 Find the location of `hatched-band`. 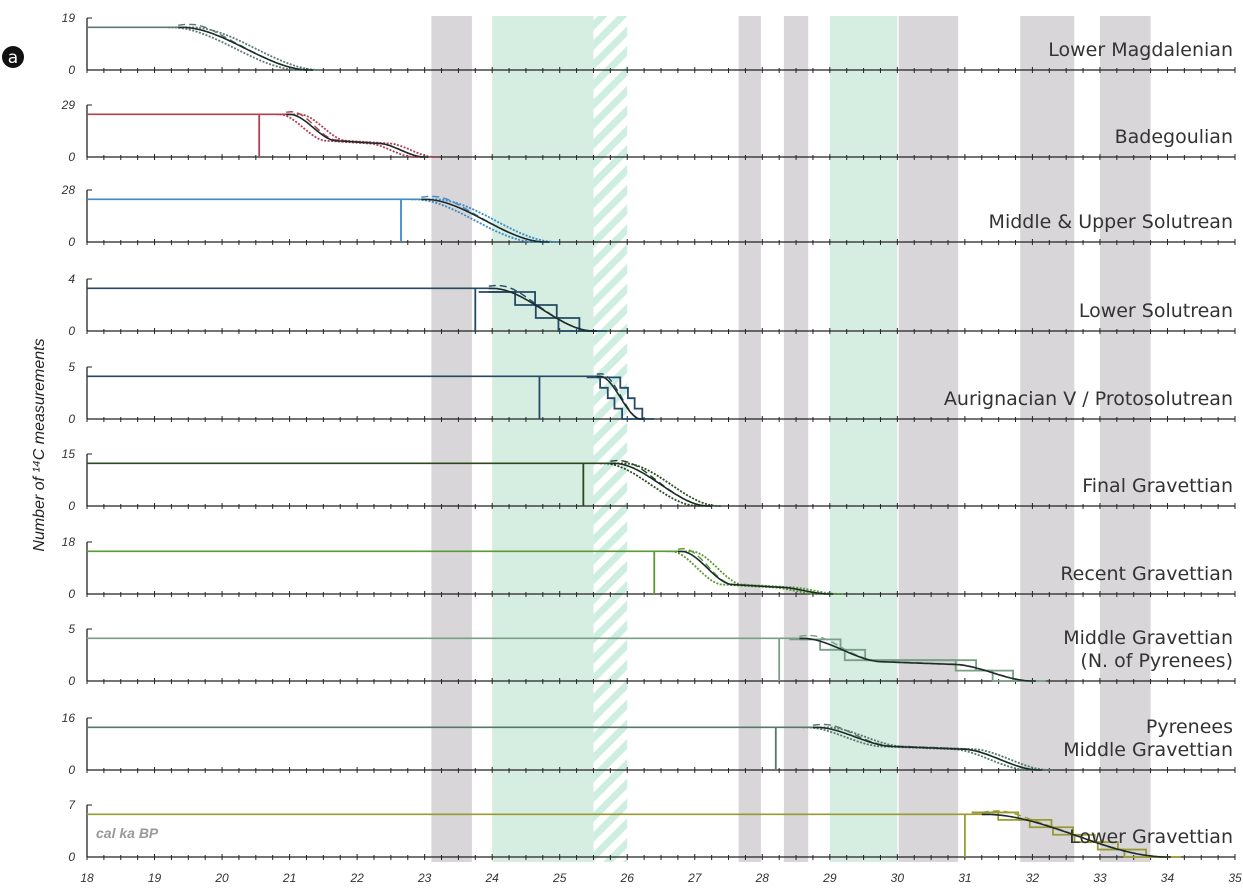

hatched-band is located at coordinates (610, 439).